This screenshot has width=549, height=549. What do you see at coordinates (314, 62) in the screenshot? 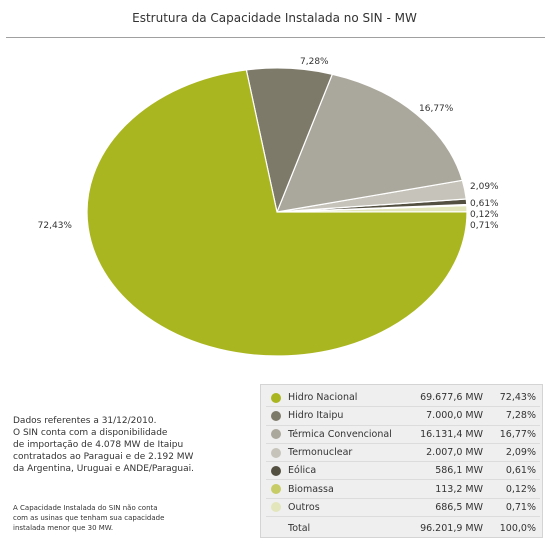
I see `pie-label-2: 7,28%` at bounding box center [314, 62].